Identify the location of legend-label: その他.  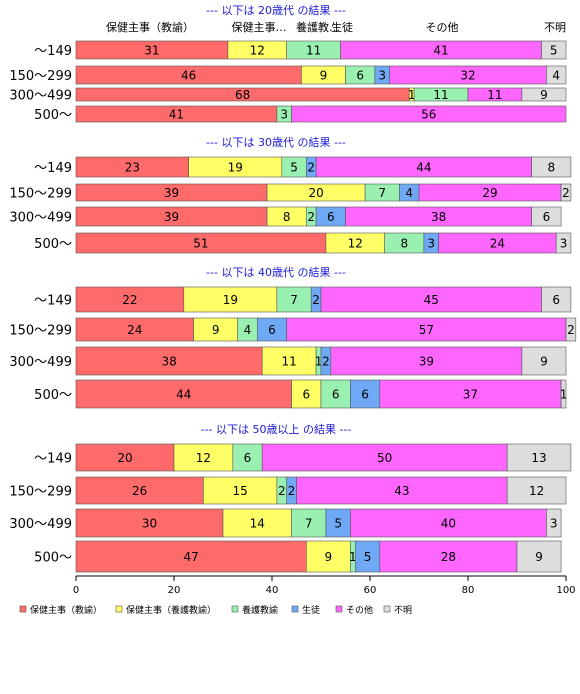
(359, 610).